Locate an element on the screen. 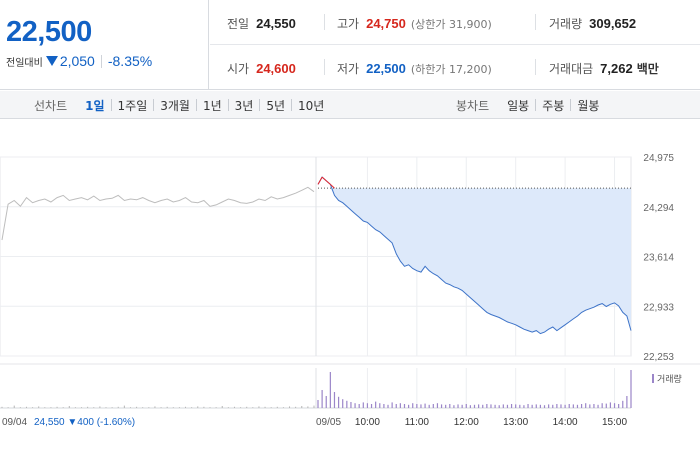  period-3y-button: 3년 is located at coordinates (244, 105).